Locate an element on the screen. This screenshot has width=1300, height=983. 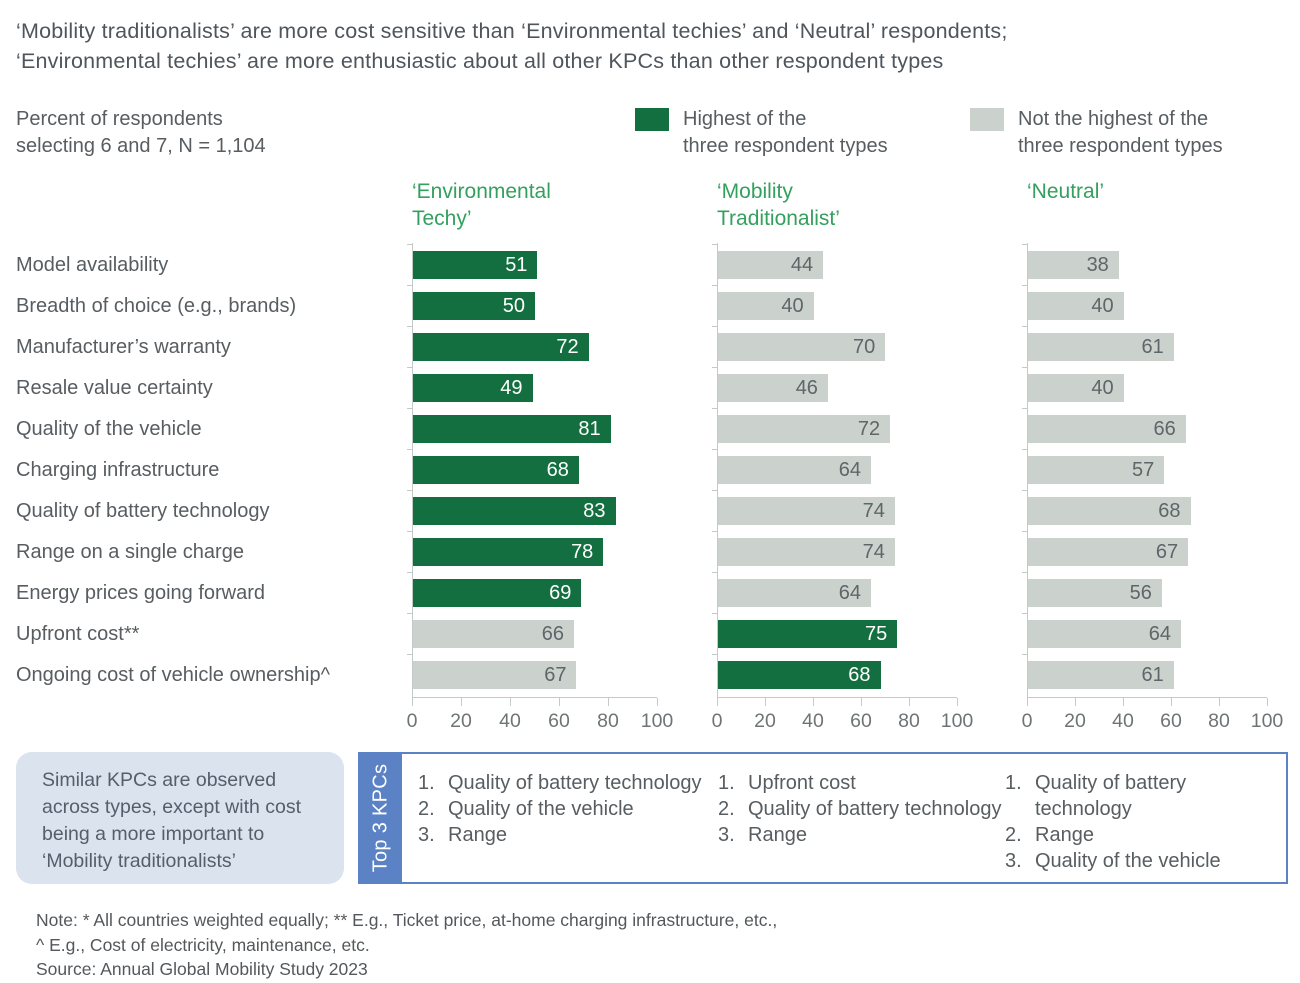
bar-row: 69 is located at coordinates (532, 589).